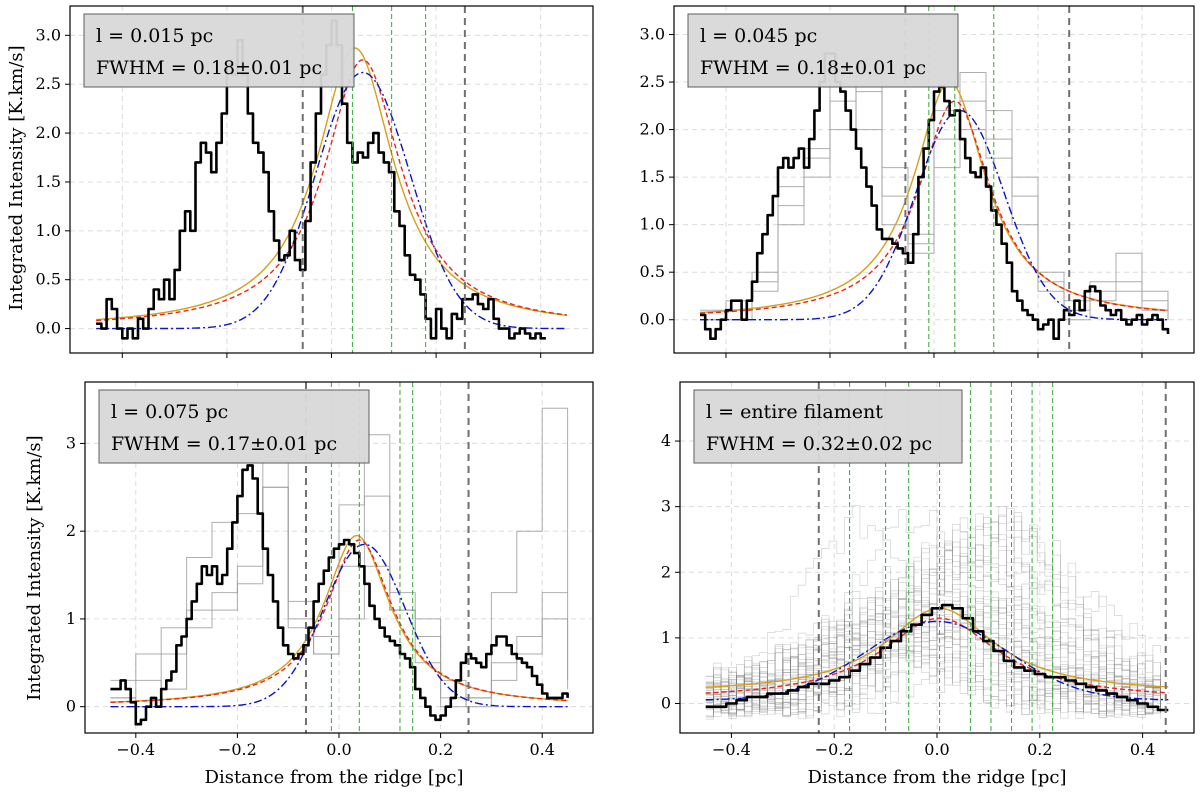  What do you see at coordinates (758, 36) in the screenshot?
I see `annotation-length: l = 0.045 pc` at bounding box center [758, 36].